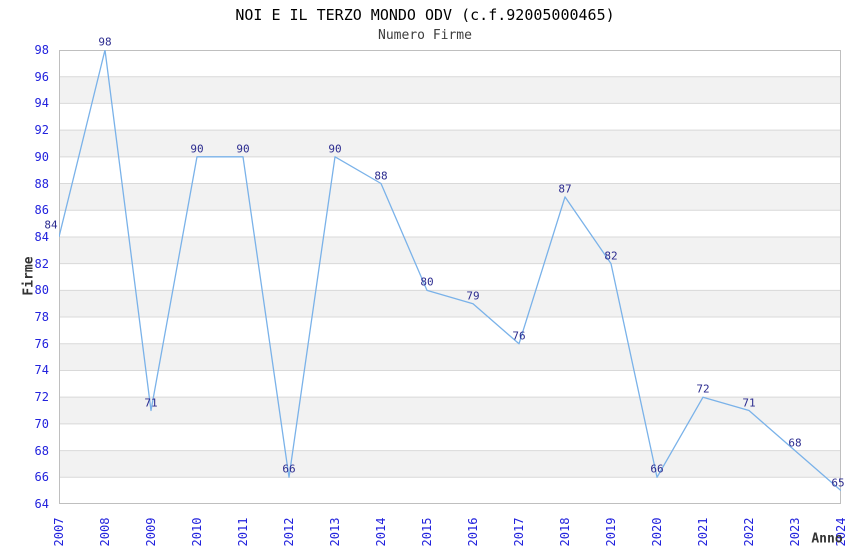 The width and height of the screenshot is (850, 550). What do you see at coordinates (41, 210) in the screenshot?
I see `y-tick-label: 86` at bounding box center [41, 210].